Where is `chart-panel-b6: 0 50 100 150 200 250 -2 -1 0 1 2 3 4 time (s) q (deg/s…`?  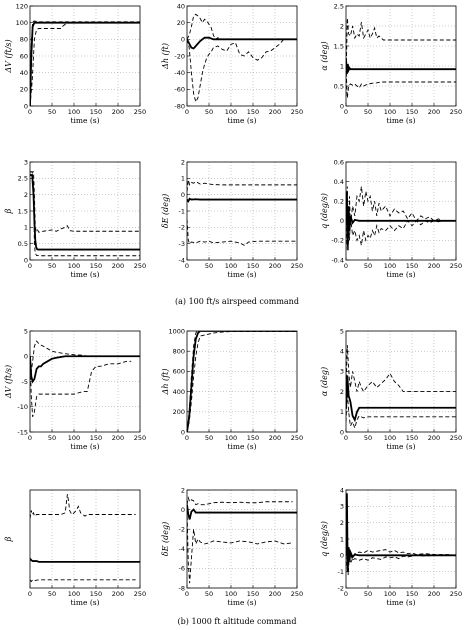
chart-panel-b6: 0 50 100 150 200 250 -2 -1 0 1 2 3 4 time (s) q (deg/s… is located at coordinates (391, 546).